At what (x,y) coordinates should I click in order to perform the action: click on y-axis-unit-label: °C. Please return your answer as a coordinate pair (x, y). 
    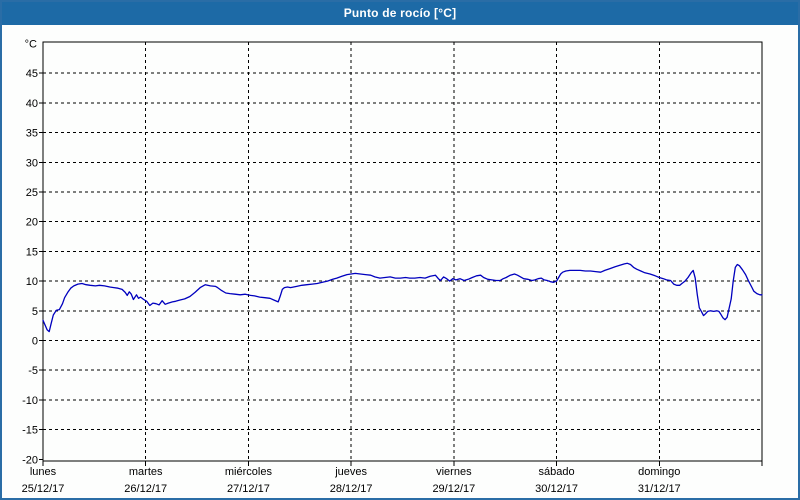
    Looking at the image, I should click on (31, 45).